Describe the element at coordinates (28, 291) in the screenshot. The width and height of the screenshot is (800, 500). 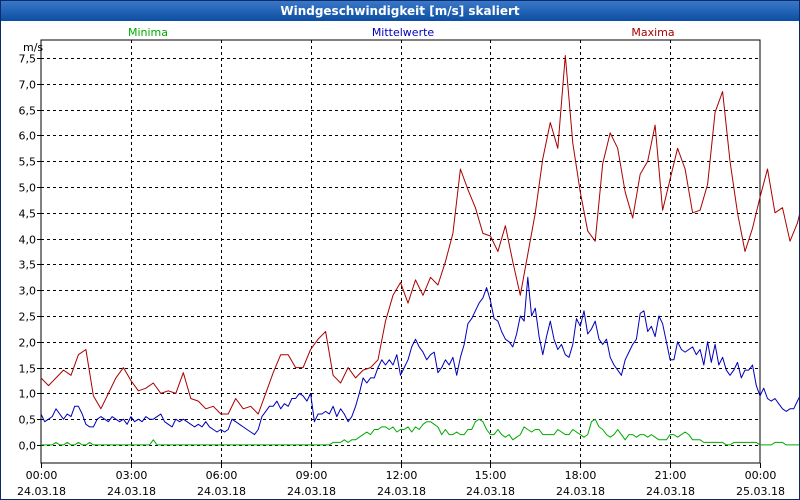
I see `y-tick-label: 3,0` at that location.